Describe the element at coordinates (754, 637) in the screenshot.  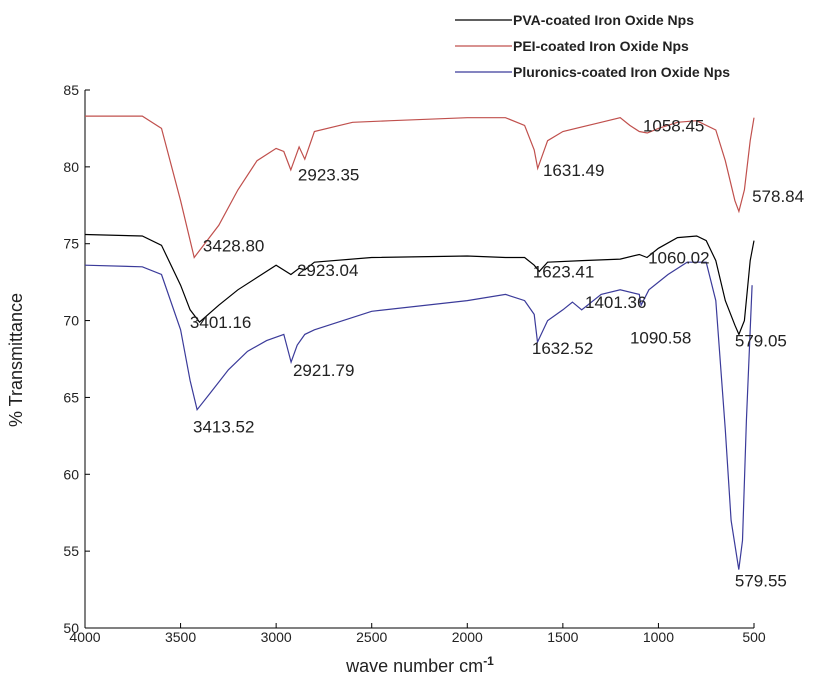
I see `x-tick-label: 500` at that location.